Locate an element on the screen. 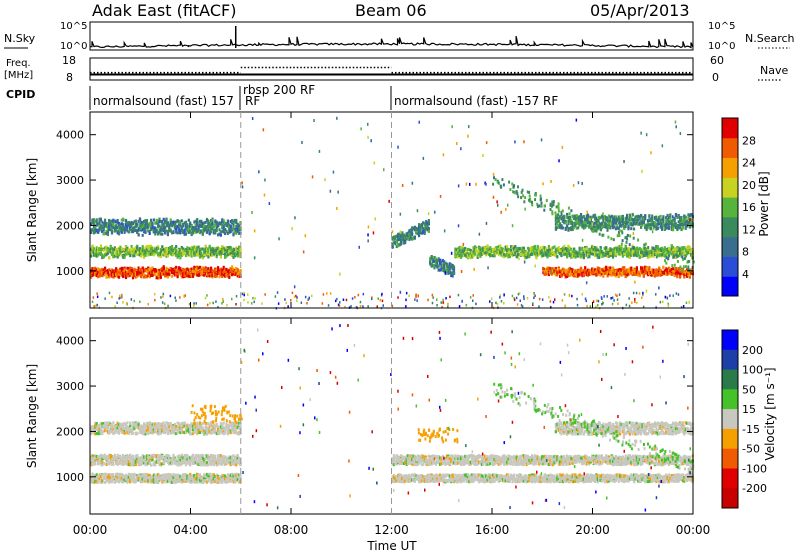 The image size is (800, 554). site-title: Adak East (fitACF) is located at coordinates (164, 10).